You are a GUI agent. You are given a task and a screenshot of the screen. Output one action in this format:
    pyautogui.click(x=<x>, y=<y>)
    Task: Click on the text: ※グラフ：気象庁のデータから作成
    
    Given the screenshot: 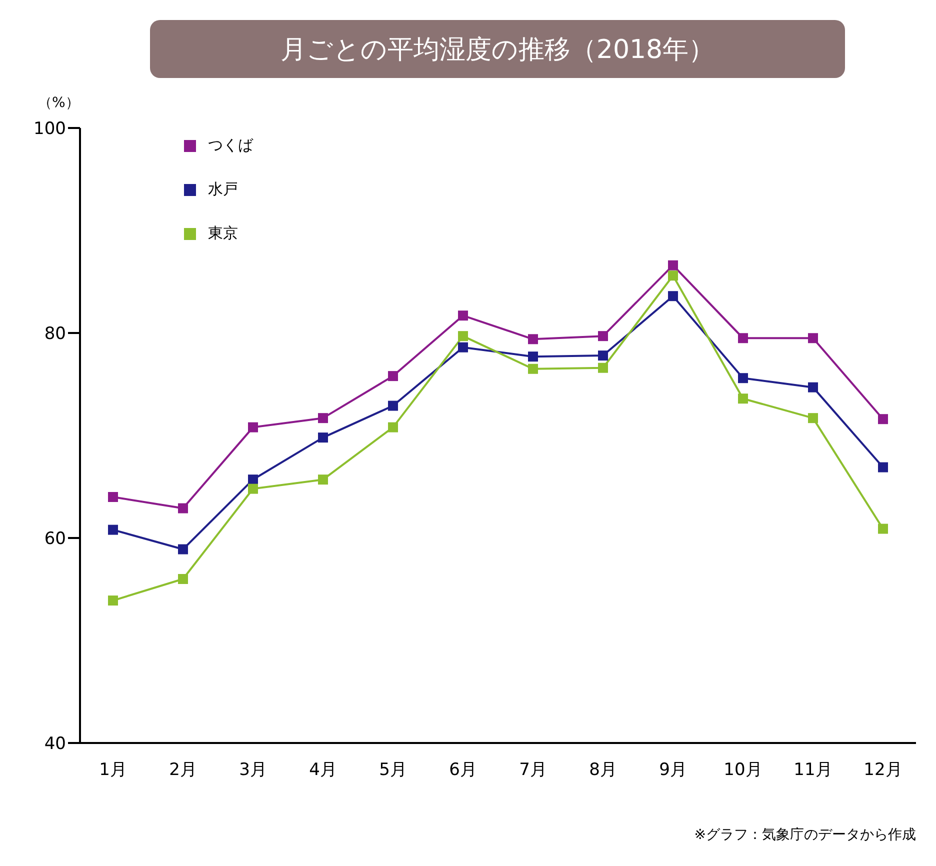 What is the action you would take?
    pyautogui.click(x=805, y=835)
    